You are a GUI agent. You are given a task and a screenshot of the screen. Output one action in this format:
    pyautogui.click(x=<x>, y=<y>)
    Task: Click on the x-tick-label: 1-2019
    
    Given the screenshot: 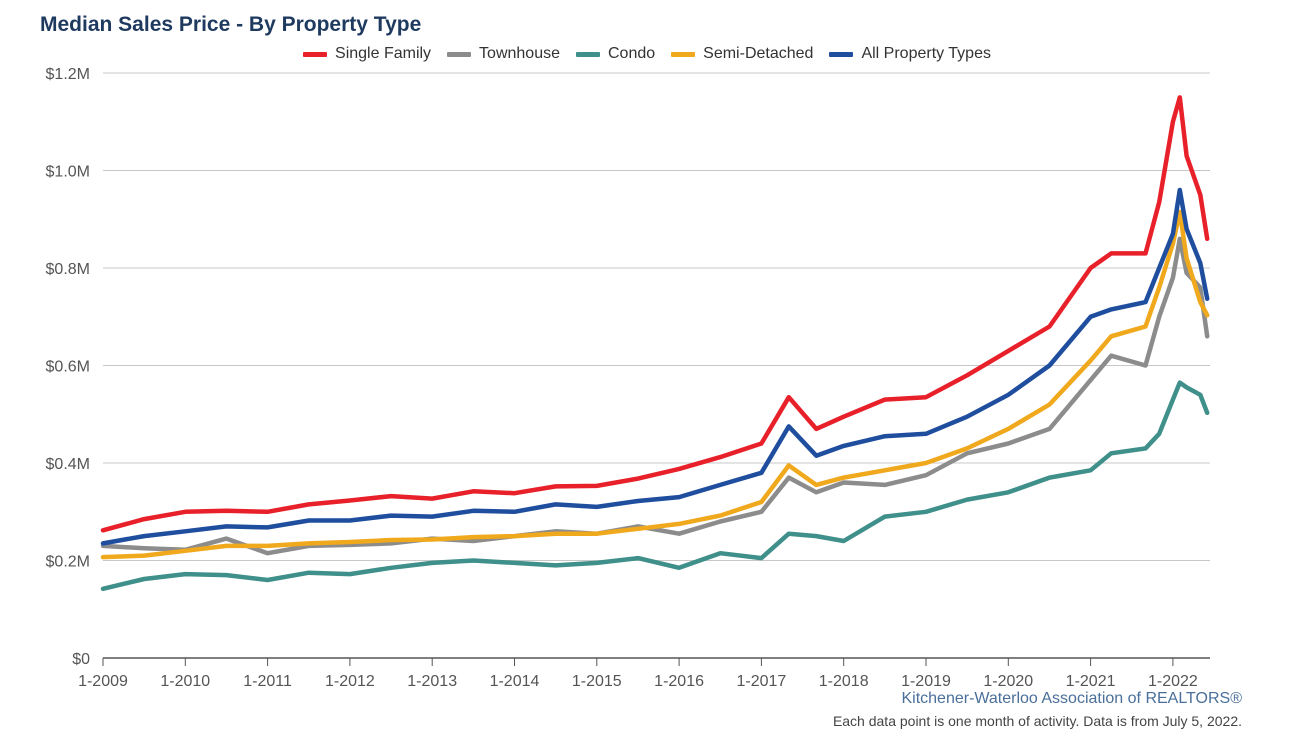 What is the action you would take?
    pyautogui.click(x=926, y=681)
    